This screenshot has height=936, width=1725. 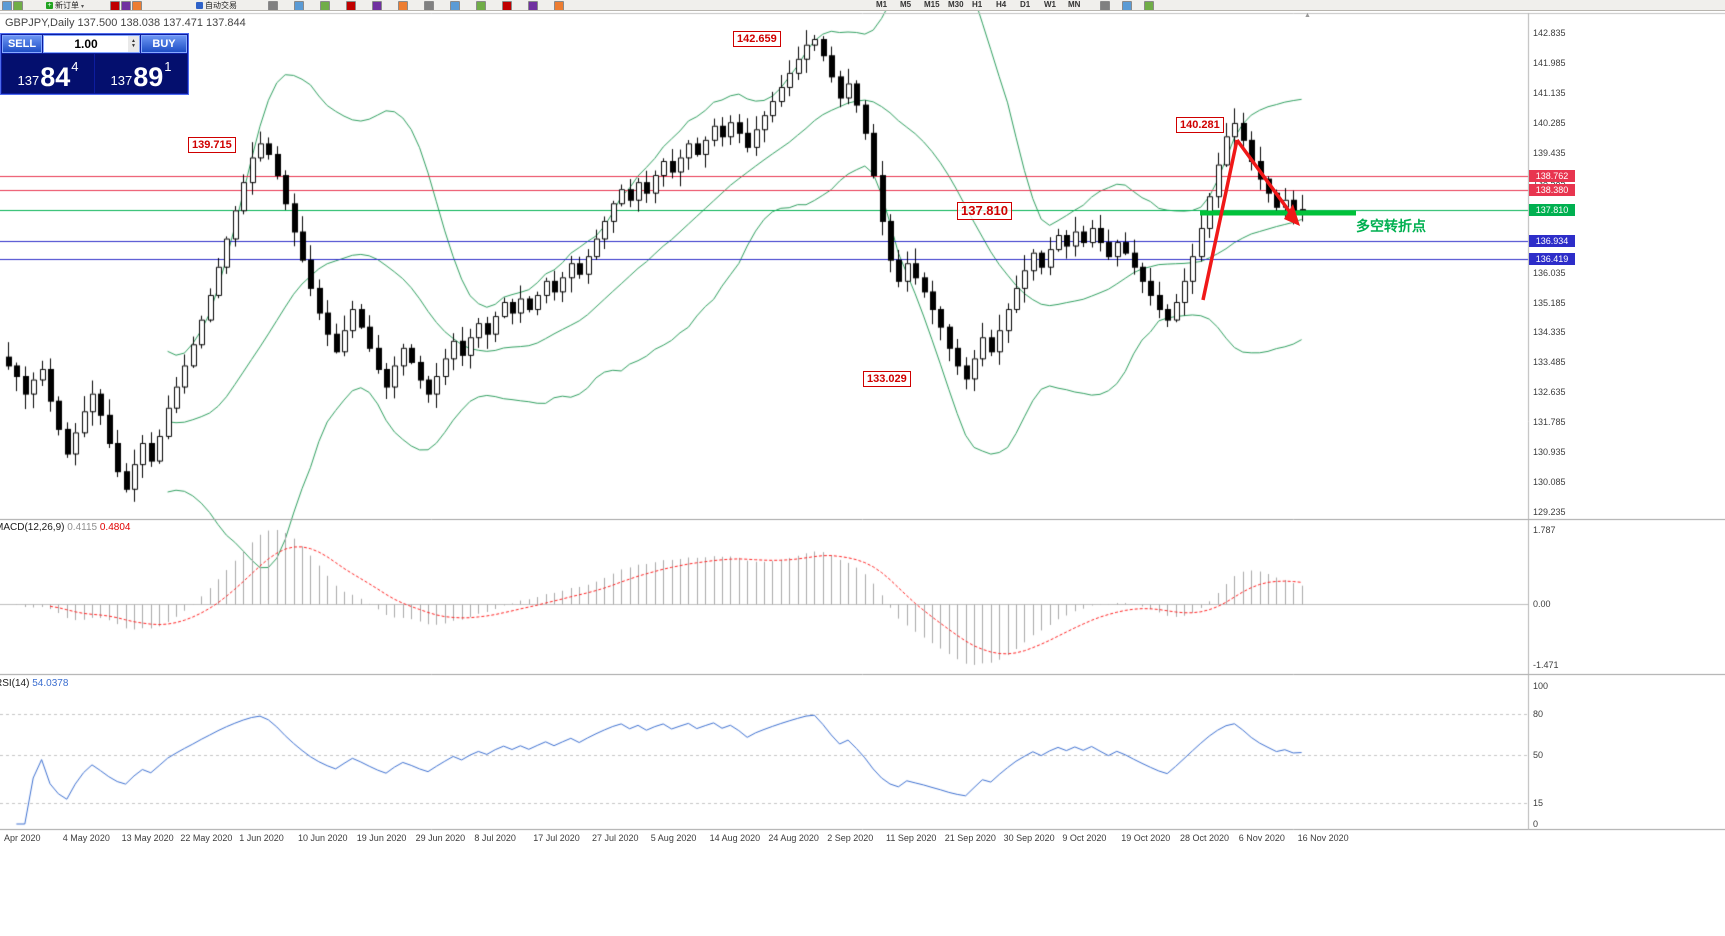 I want to click on buy-price: 137 89 1, so click(x=141, y=73).